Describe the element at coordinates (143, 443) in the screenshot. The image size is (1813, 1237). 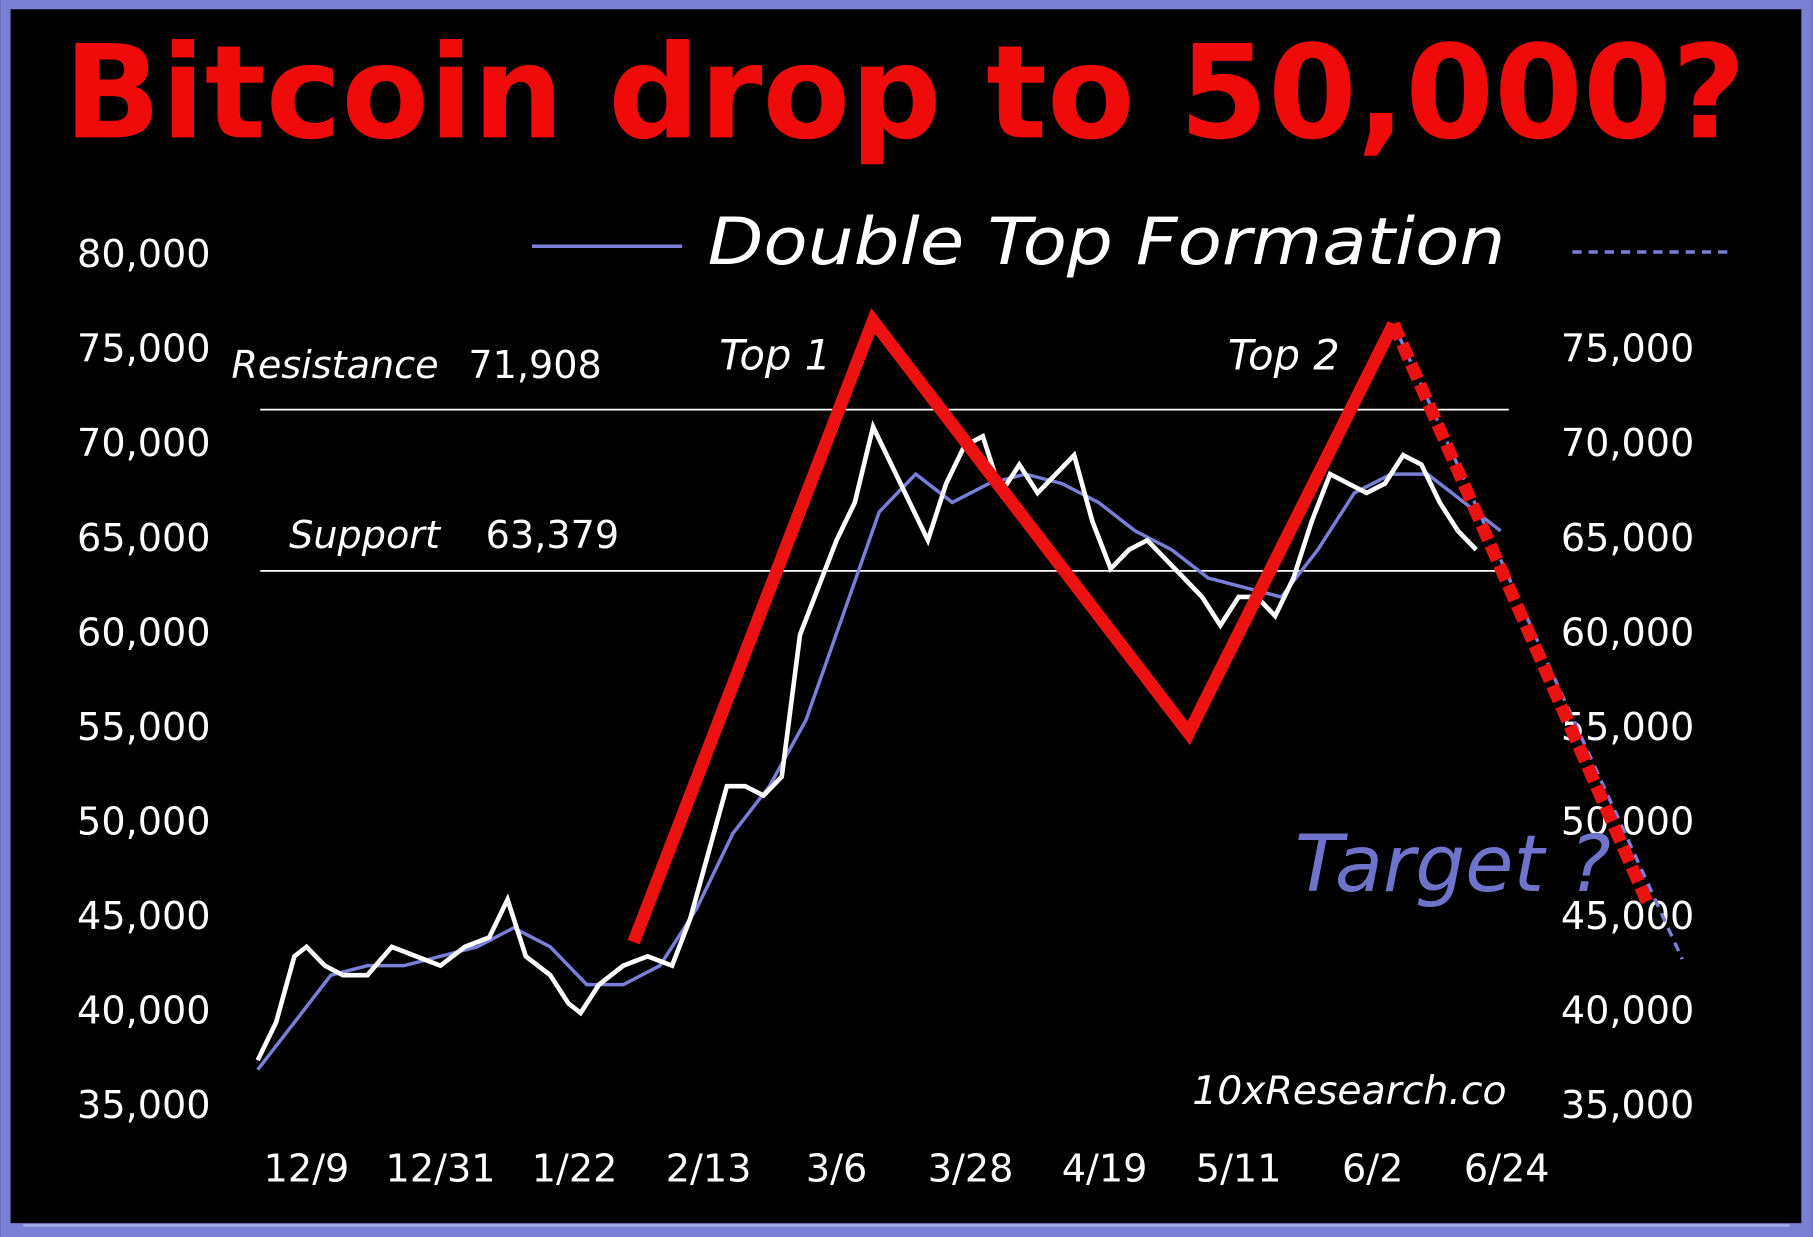
I see `y-tick-label: 70,000` at that location.